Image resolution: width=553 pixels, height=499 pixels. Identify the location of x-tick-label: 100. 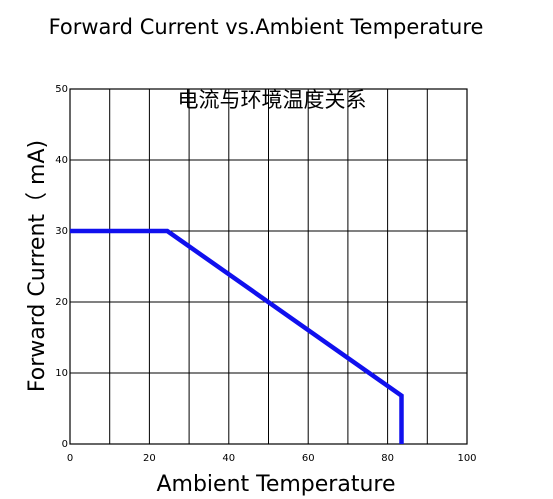
(466, 458).